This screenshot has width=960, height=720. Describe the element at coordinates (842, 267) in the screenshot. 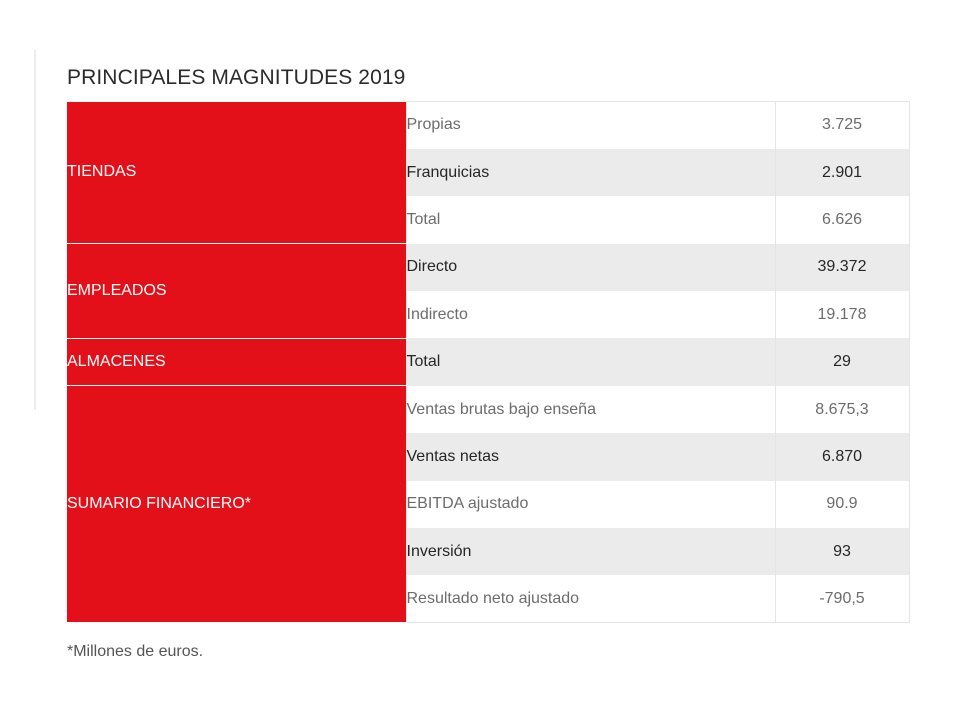

I see `row-value: 39.372` at that location.